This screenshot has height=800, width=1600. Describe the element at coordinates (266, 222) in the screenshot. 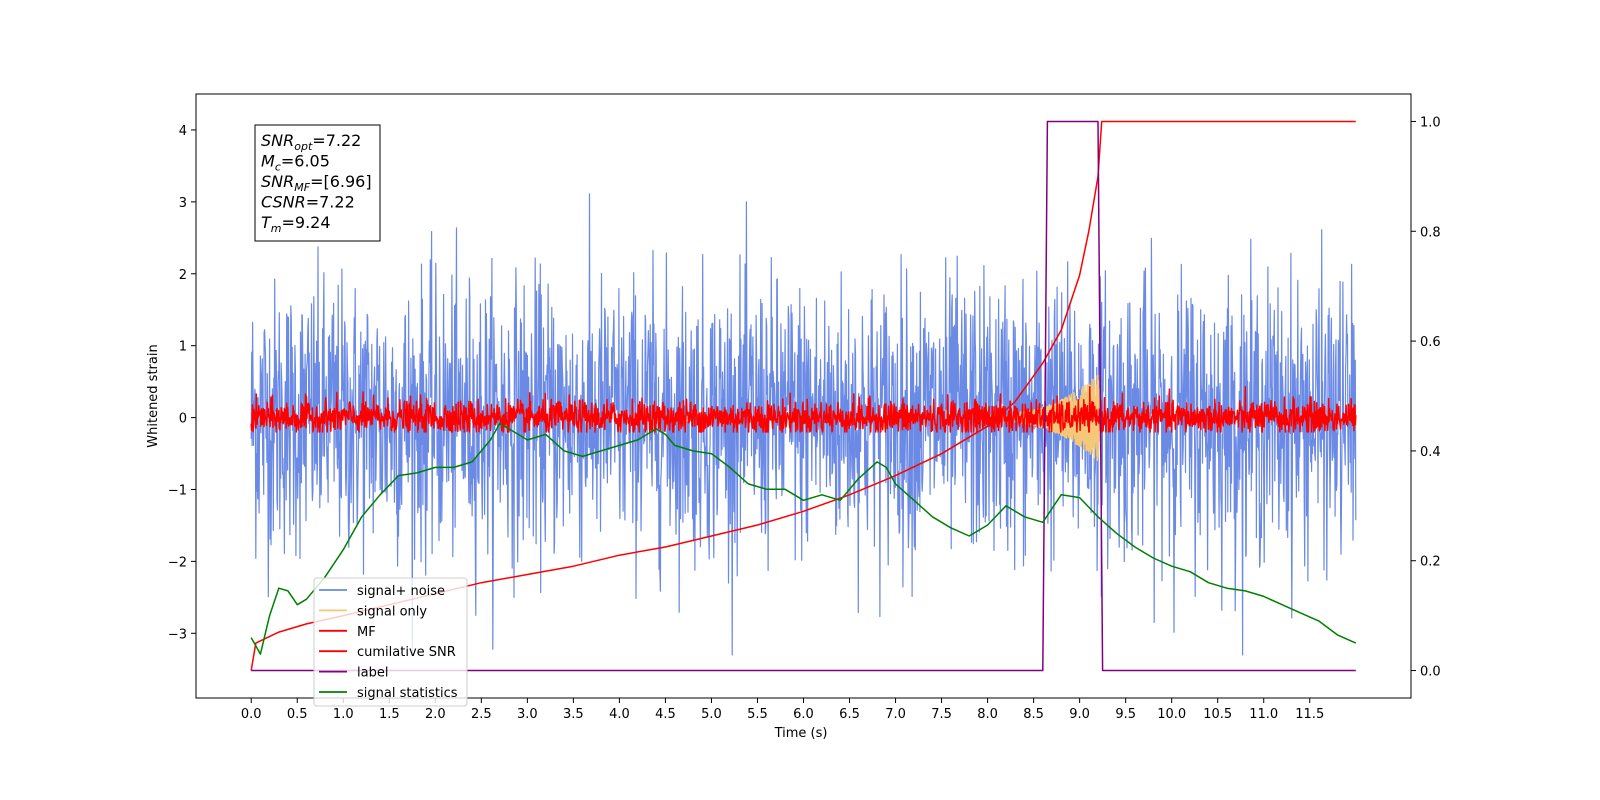

I see `annotation-base-4: T` at that location.